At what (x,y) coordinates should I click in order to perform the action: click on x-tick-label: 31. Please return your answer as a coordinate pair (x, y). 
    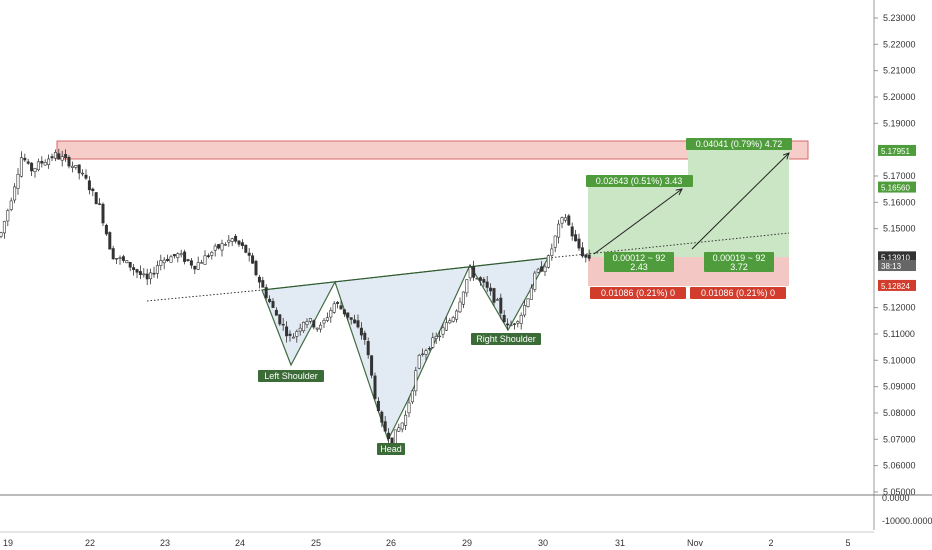
    Looking at the image, I should click on (620, 543).